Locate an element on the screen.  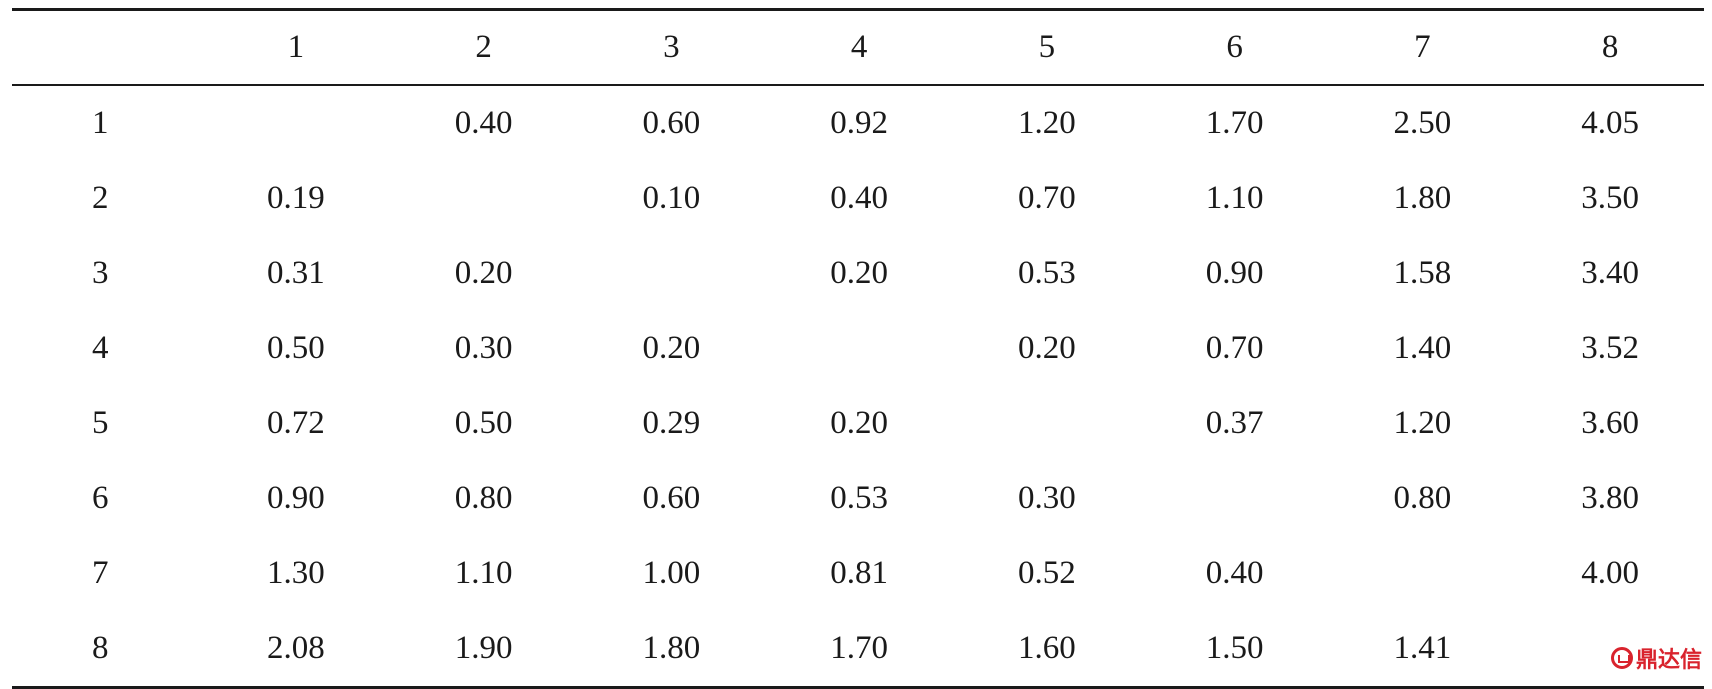
table-cell: 0.81 is located at coordinates (859, 573).